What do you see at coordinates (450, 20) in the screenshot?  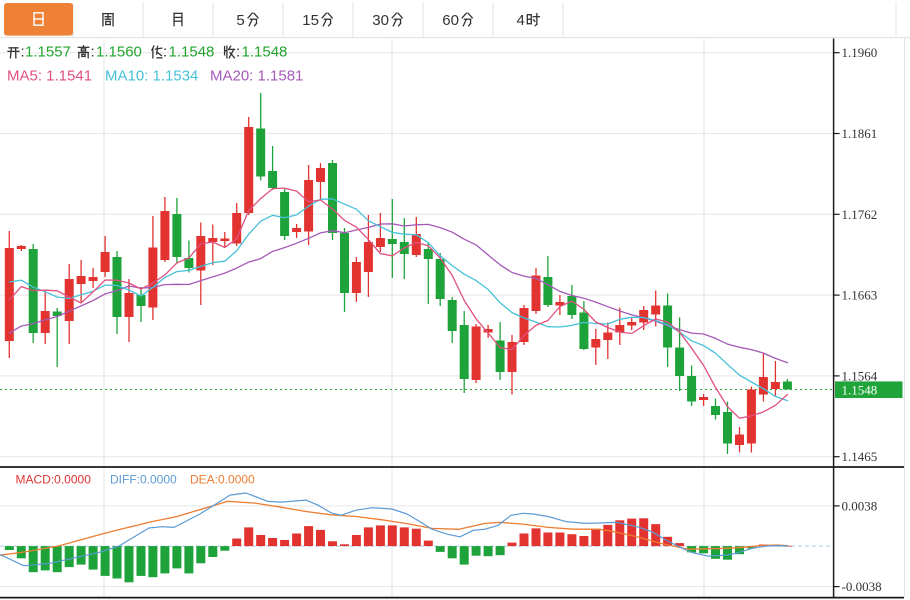 I see `svg-text: 60` at bounding box center [450, 20].